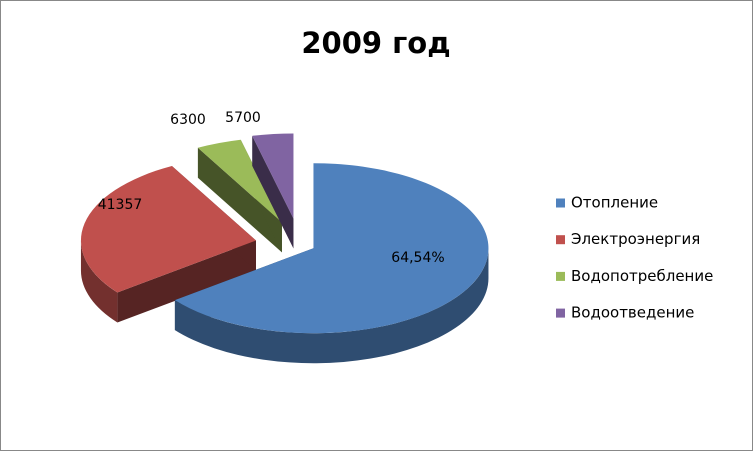 The image size is (753, 451). Describe the element at coordinates (243, 118) in the screenshot. I see `data-label: 5700` at that location.